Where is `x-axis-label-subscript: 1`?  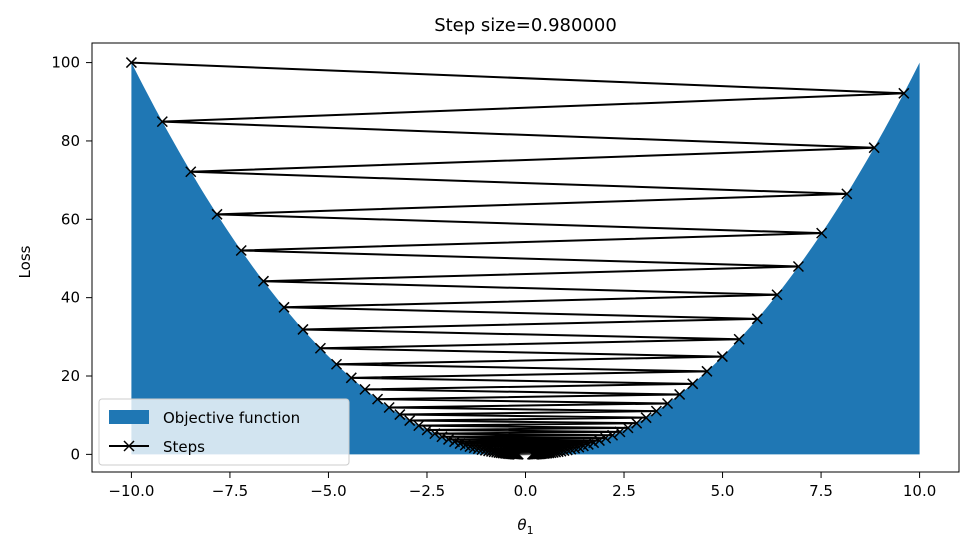
x-axis-label-subscript: 1 is located at coordinates (530, 530).